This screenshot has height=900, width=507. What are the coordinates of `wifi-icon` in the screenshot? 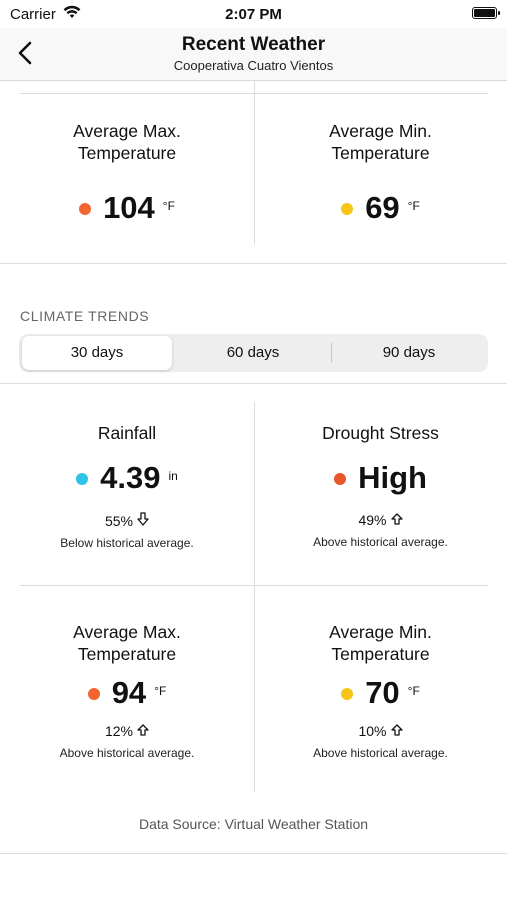 It's located at (72, 14).